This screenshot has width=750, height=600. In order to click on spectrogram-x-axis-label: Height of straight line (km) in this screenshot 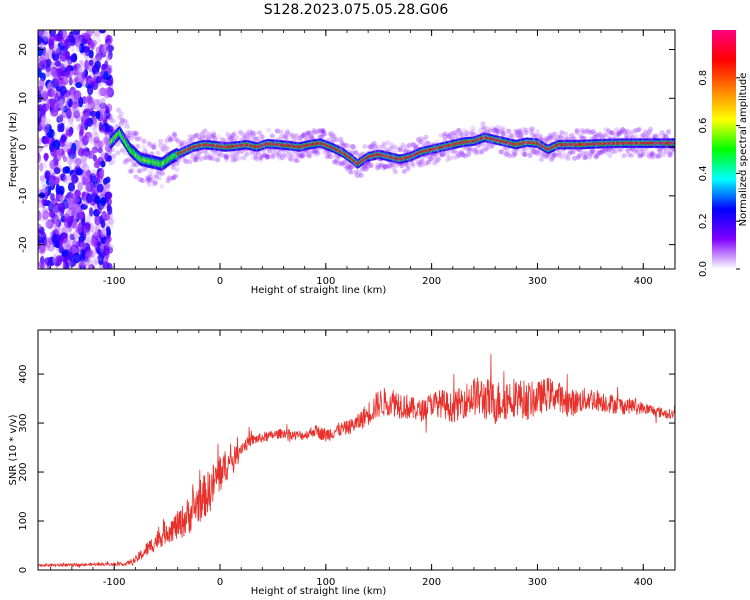, I will do `click(319, 290)`.